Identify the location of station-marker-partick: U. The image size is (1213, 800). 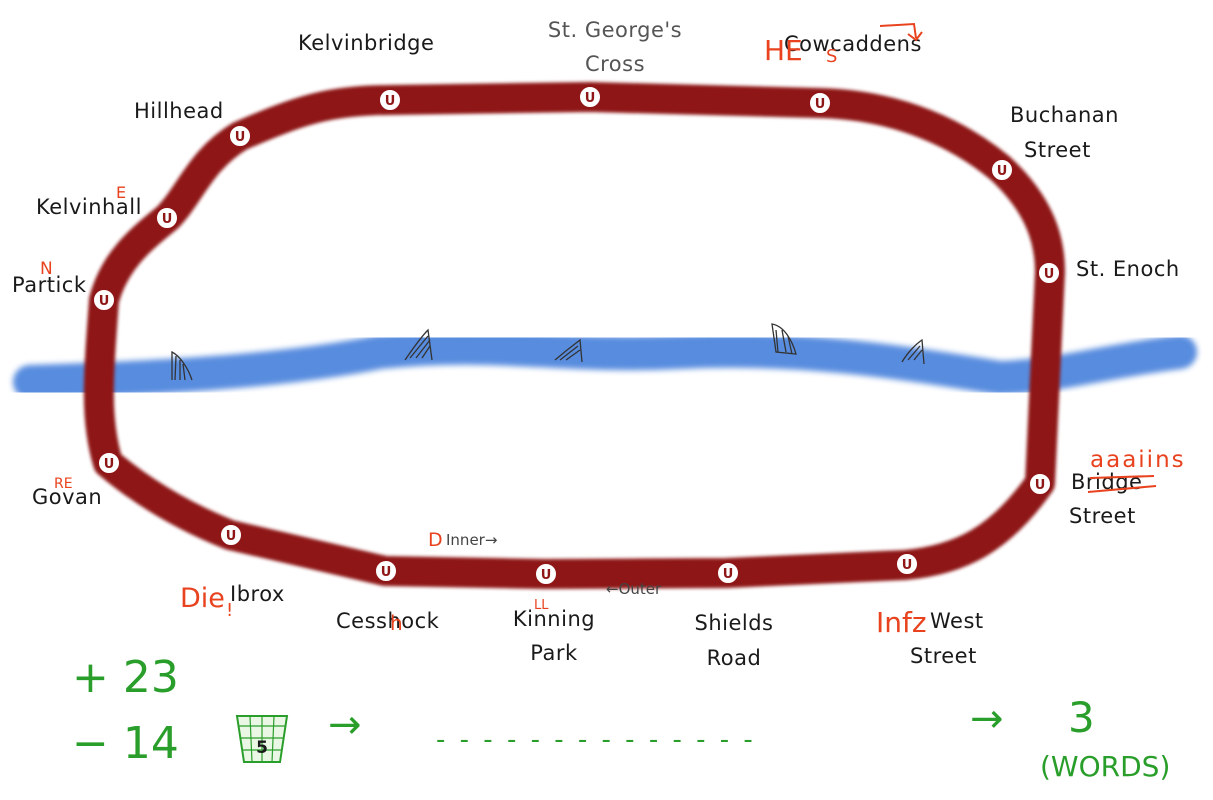
(104, 300).